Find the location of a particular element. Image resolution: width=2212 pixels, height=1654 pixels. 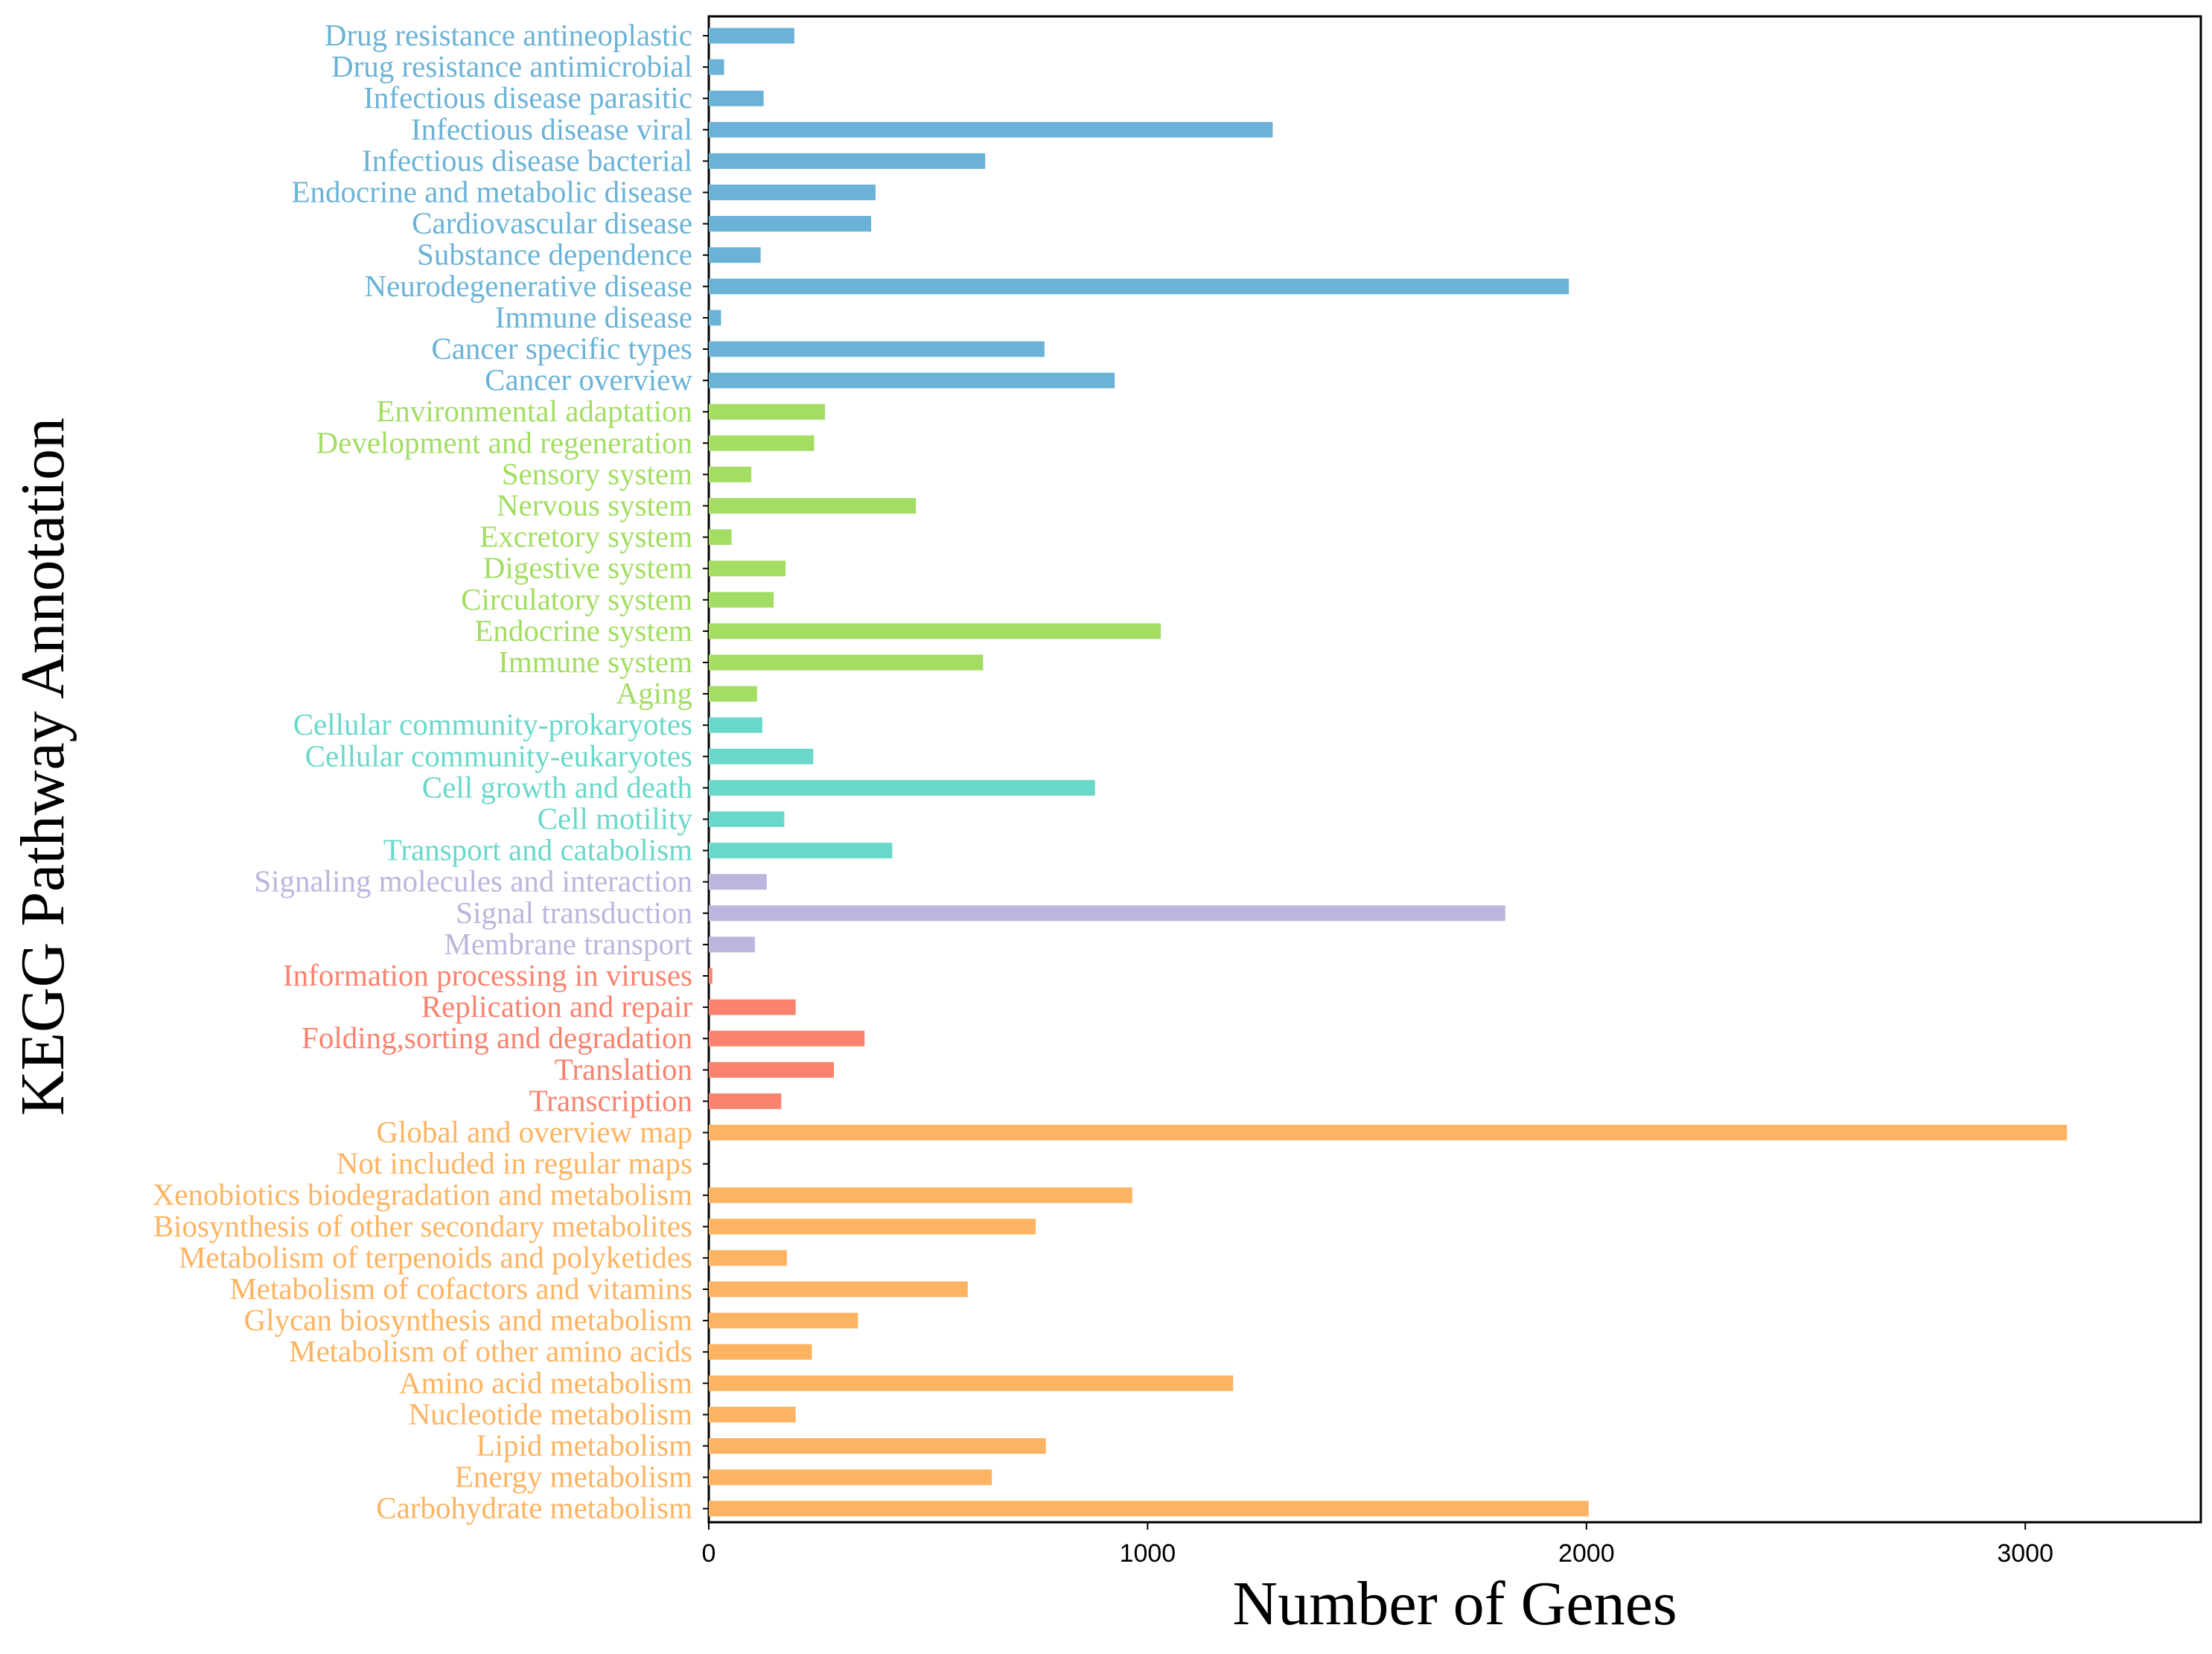

bar-lipid-metabolism is located at coordinates (878, 1446).